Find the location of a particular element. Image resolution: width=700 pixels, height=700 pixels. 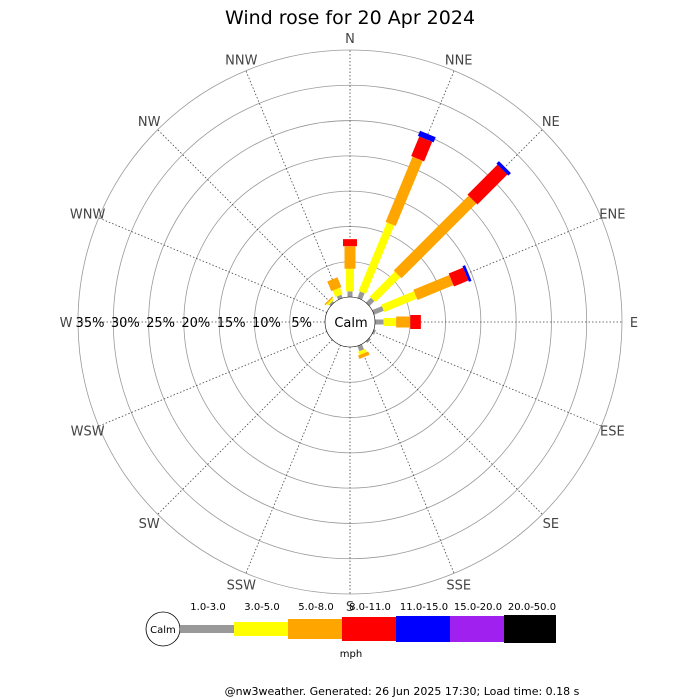

direction-label-ese: ESE is located at coordinates (612, 432).